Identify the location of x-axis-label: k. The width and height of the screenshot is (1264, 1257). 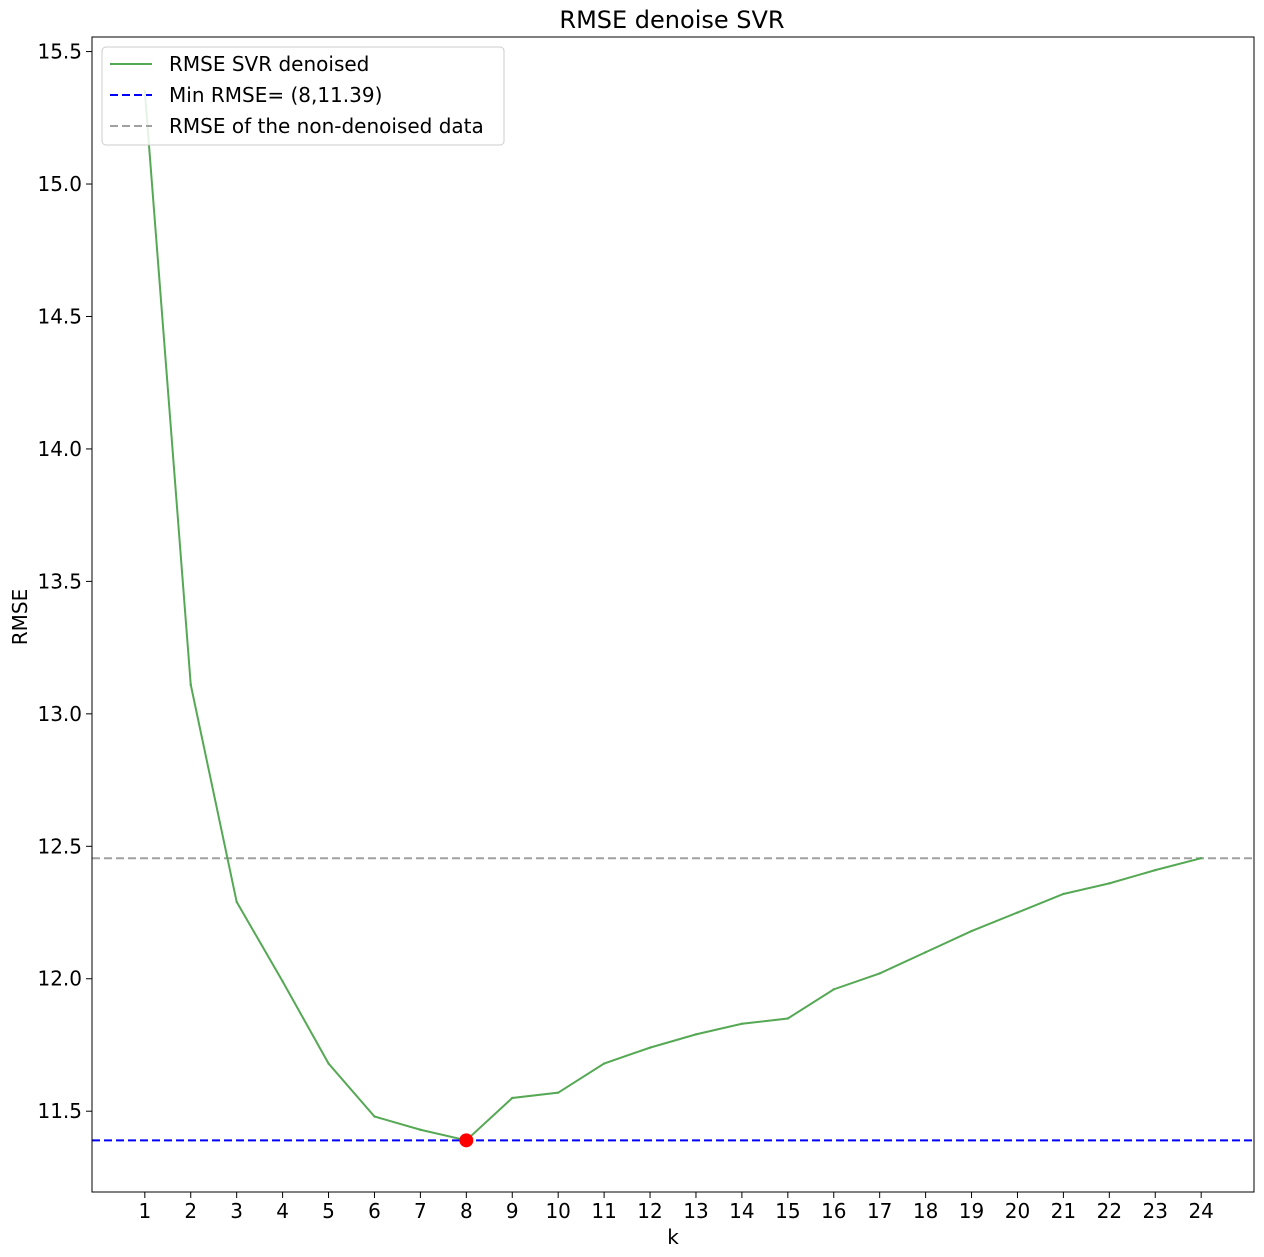
(673, 1237).